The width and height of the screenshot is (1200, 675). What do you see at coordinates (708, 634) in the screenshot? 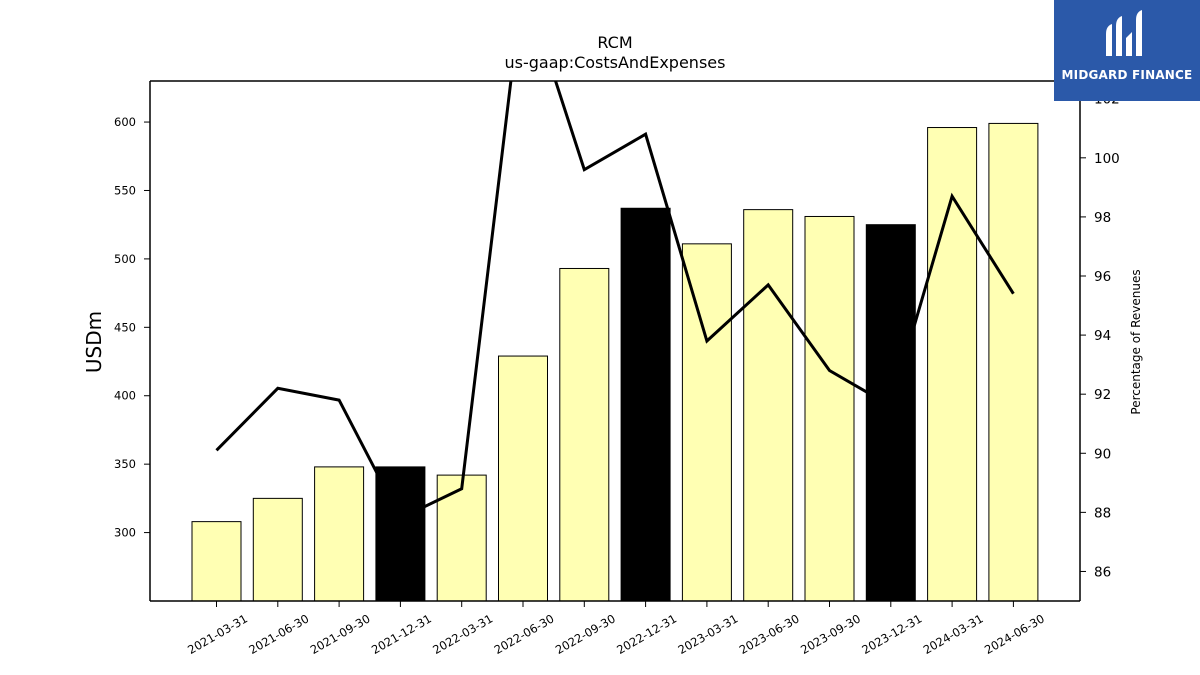
I see `x-tick-label: 2023-03-31` at bounding box center [708, 634].